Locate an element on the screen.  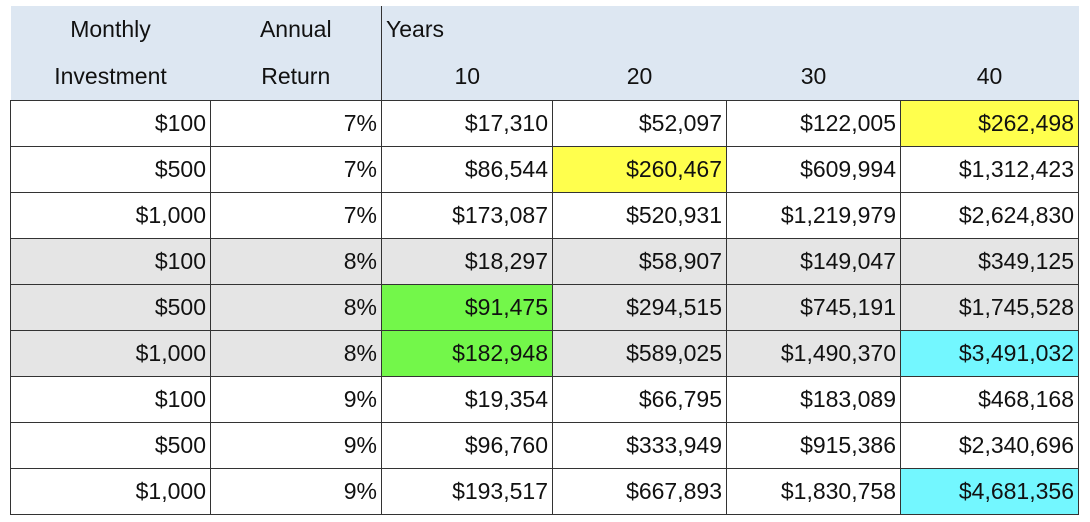
cell-year-30: $609,994 is located at coordinates (813, 169).